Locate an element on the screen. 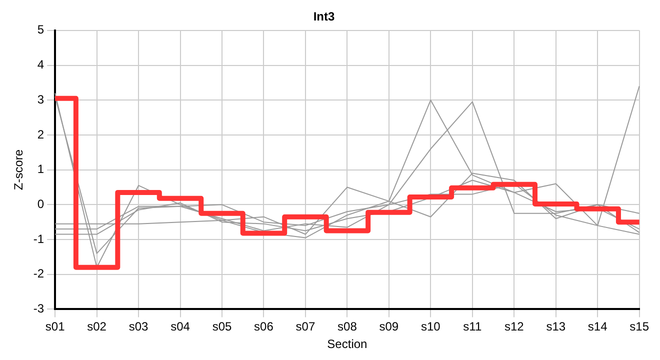 The height and width of the screenshot is (360, 660). y-tick-label: 5 is located at coordinates (40, 29).